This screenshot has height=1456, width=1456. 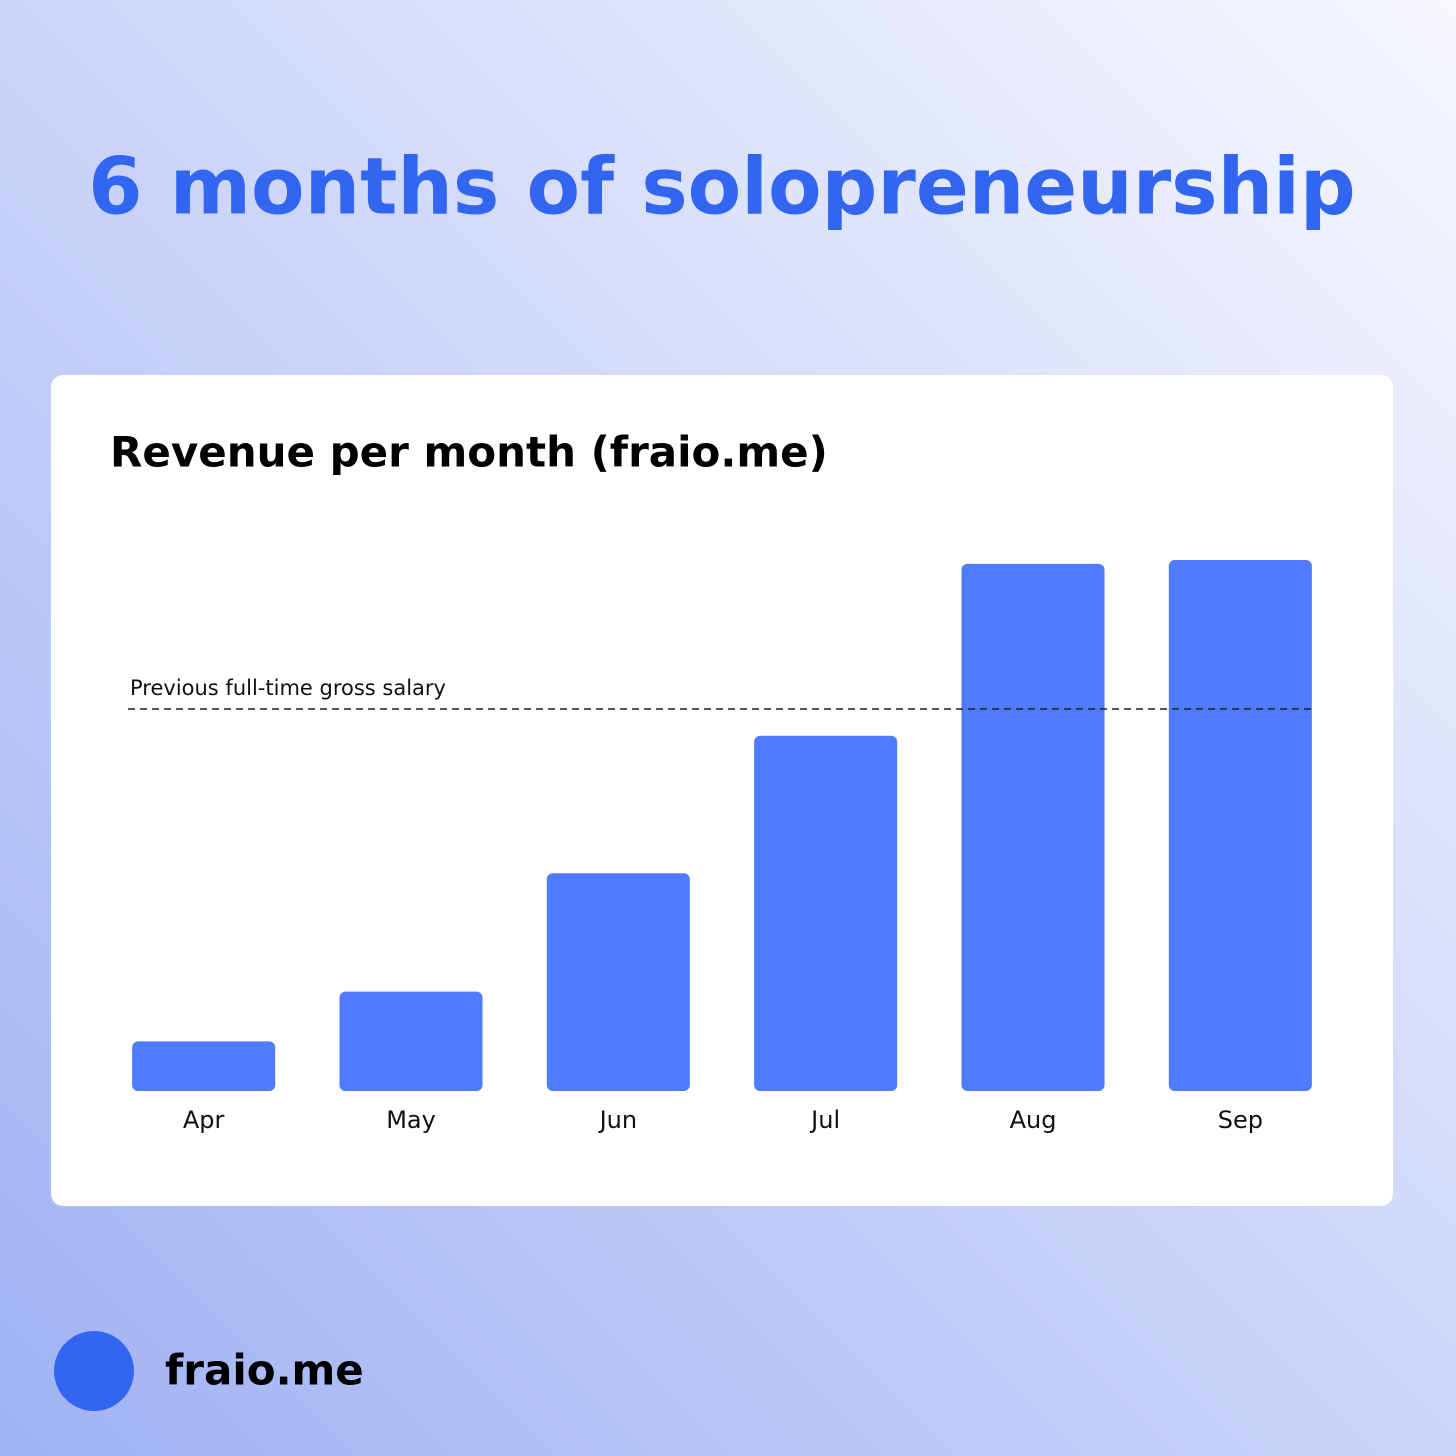 What do you see at coordinates (1240, 1120) in the screenshot?
I see `x-tick-label: Sep` at bounding box center [1240, 1120].